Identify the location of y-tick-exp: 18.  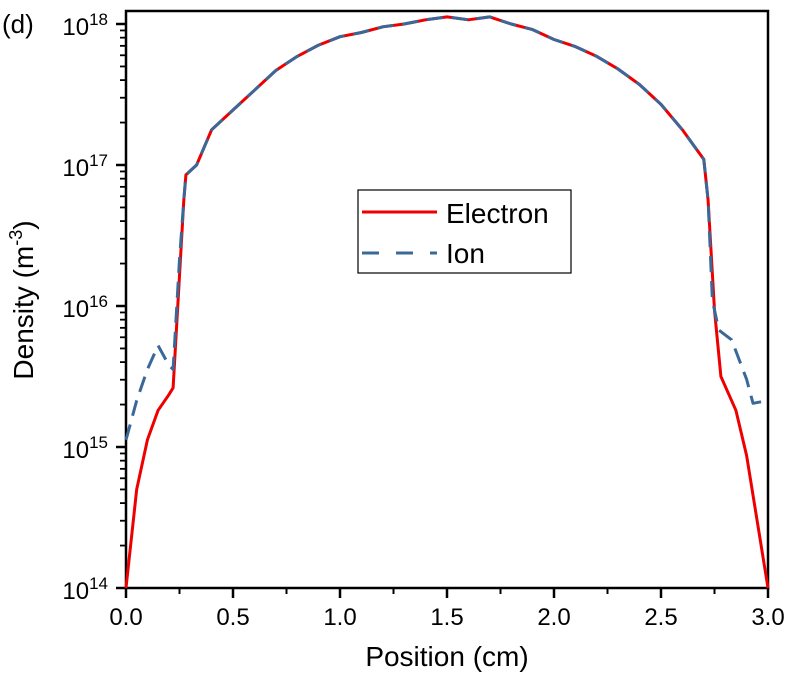
(98, 19).